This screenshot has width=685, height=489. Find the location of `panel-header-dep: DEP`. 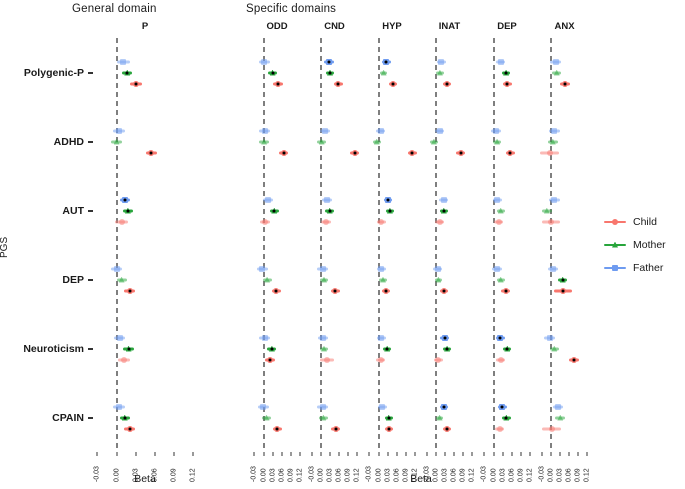

panel-header-dep: DEP is located at coordinates (507, 26).